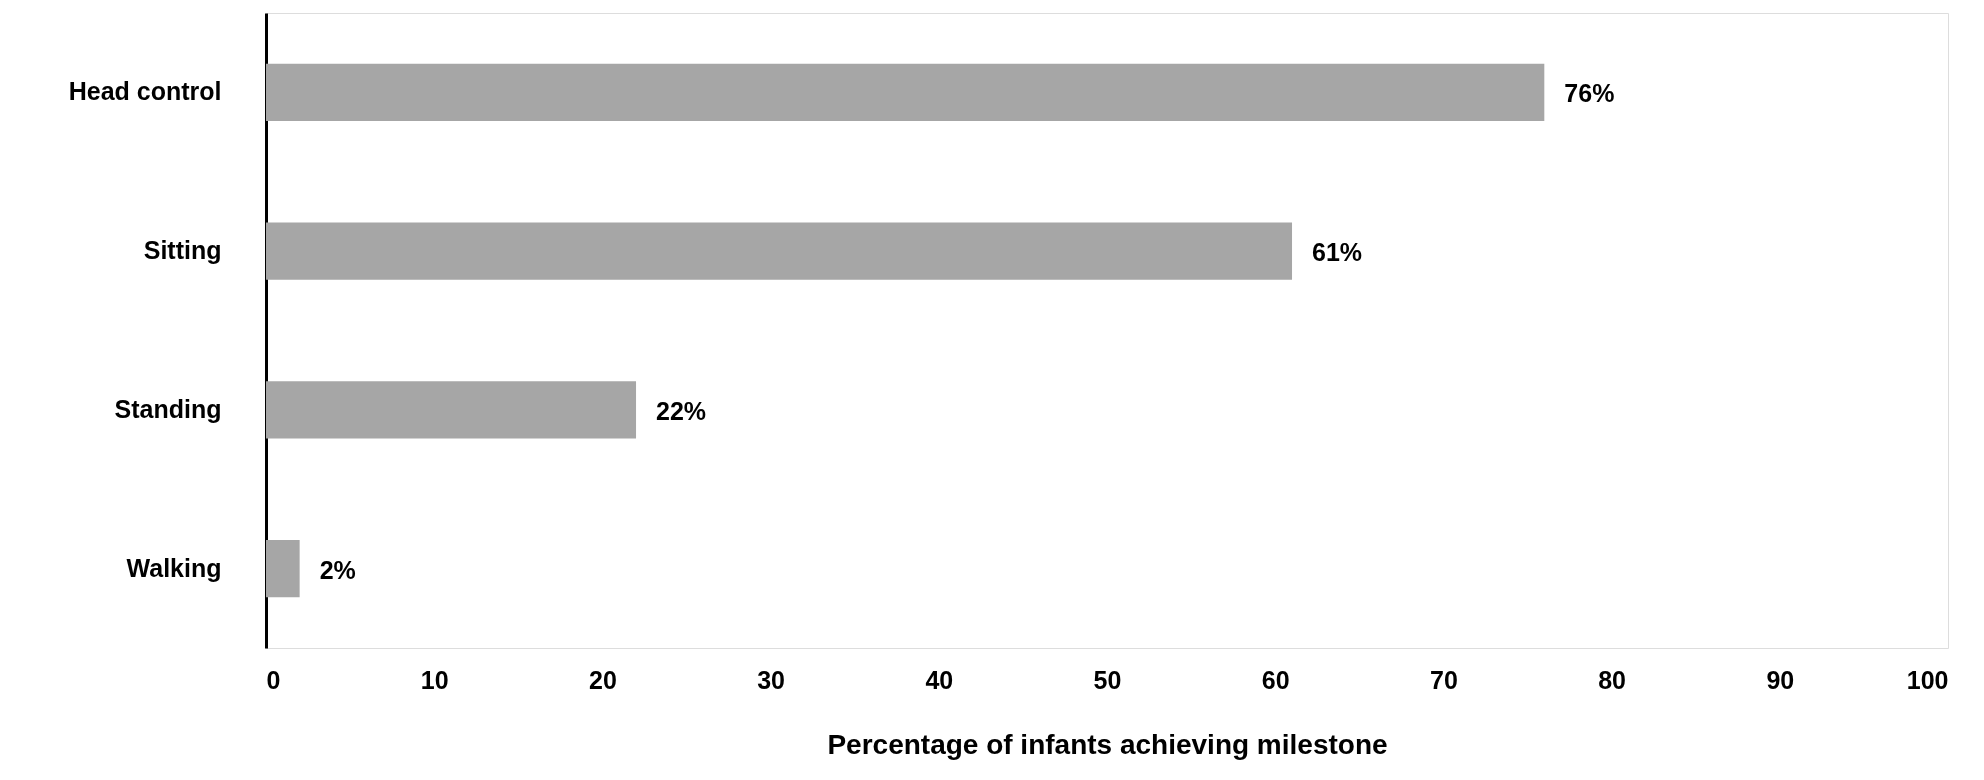 Image resolution: width=1984 pixels, height=780 pixels. Describe the element at coordinates (1780, 679) in the screenshot. I see `x-tick-label: 90` at that location.